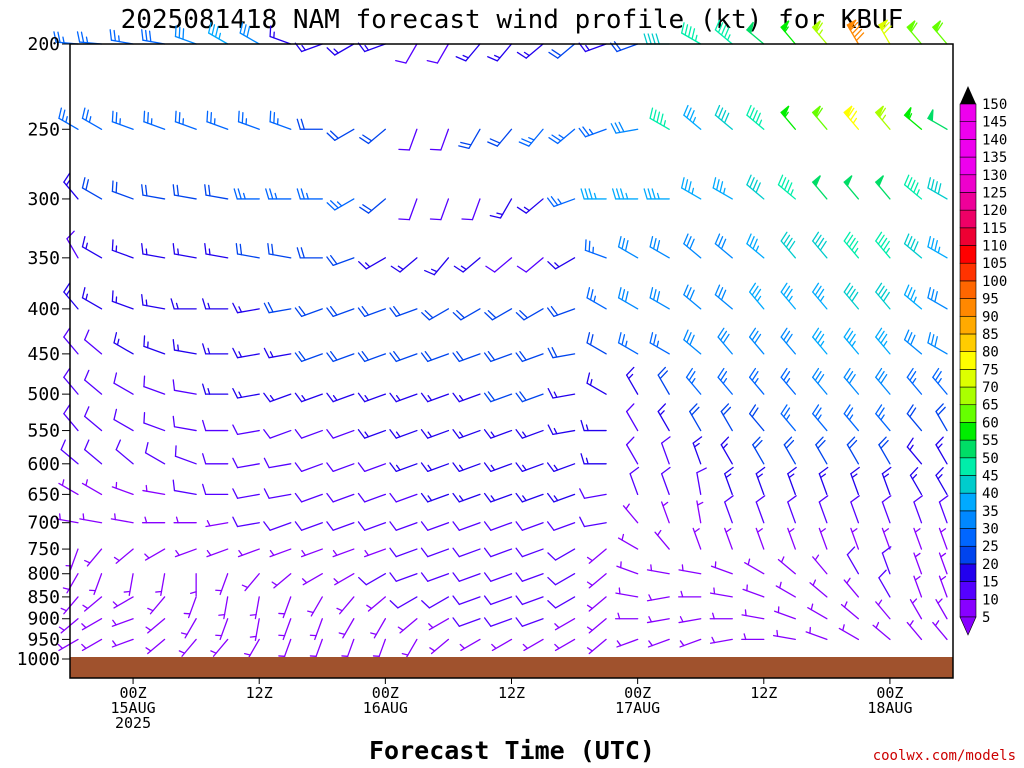 The width and height of the screenshot is (1024, 768). I want to click on y-tick-label: 550, so click(43, 431).